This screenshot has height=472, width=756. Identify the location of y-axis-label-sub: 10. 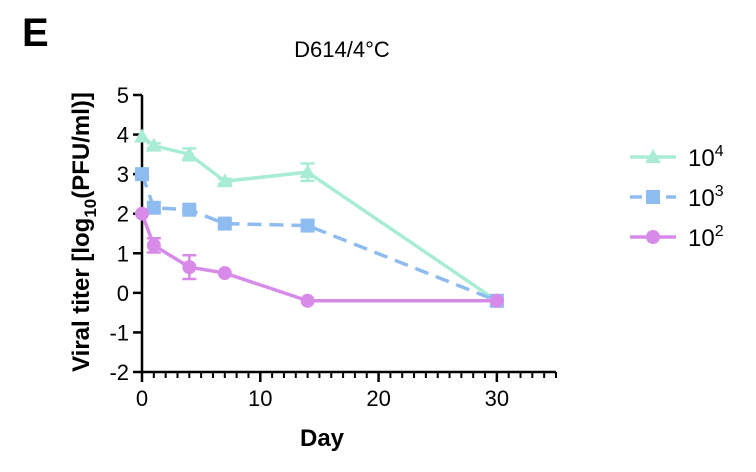
(90, 208).